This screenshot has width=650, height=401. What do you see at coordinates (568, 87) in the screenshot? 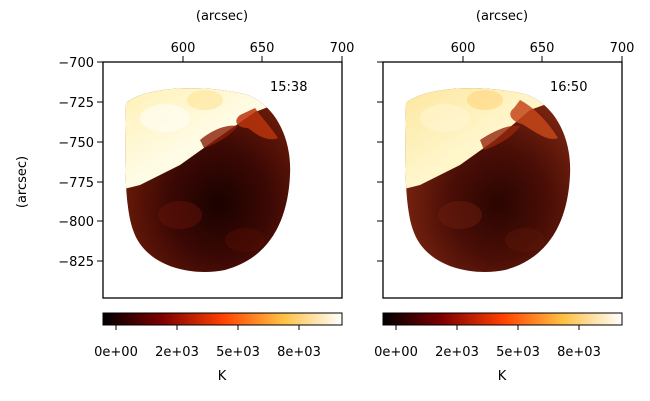
I see `time-annotation: 16:50` at bounding box center [568, 87].